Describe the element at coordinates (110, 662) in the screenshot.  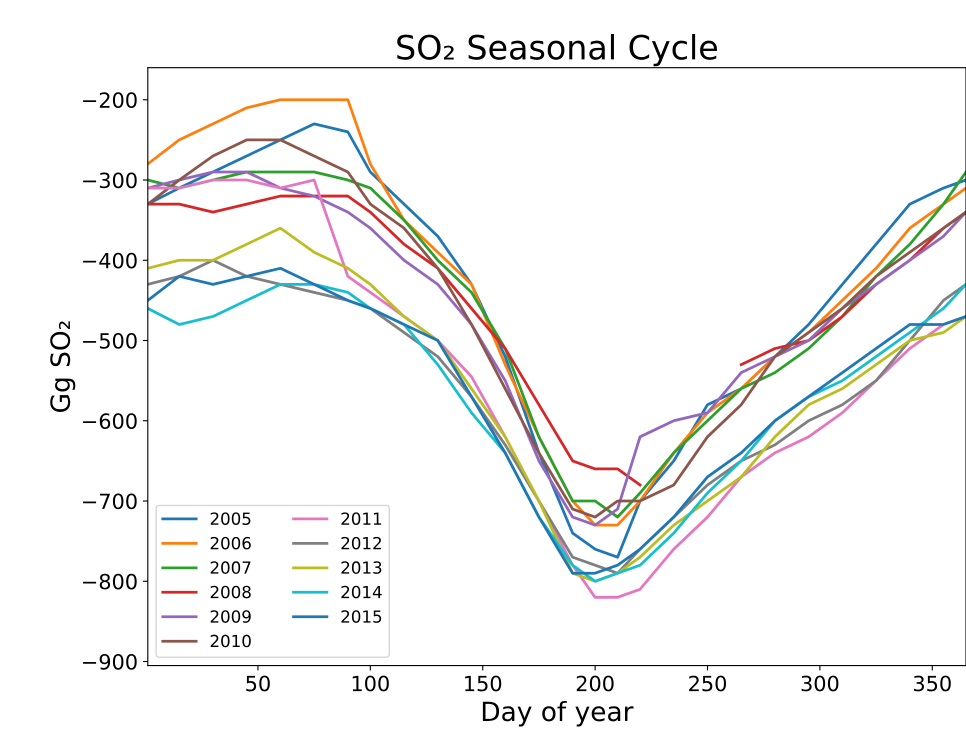
I see `y-tick-label: −900` at that location.